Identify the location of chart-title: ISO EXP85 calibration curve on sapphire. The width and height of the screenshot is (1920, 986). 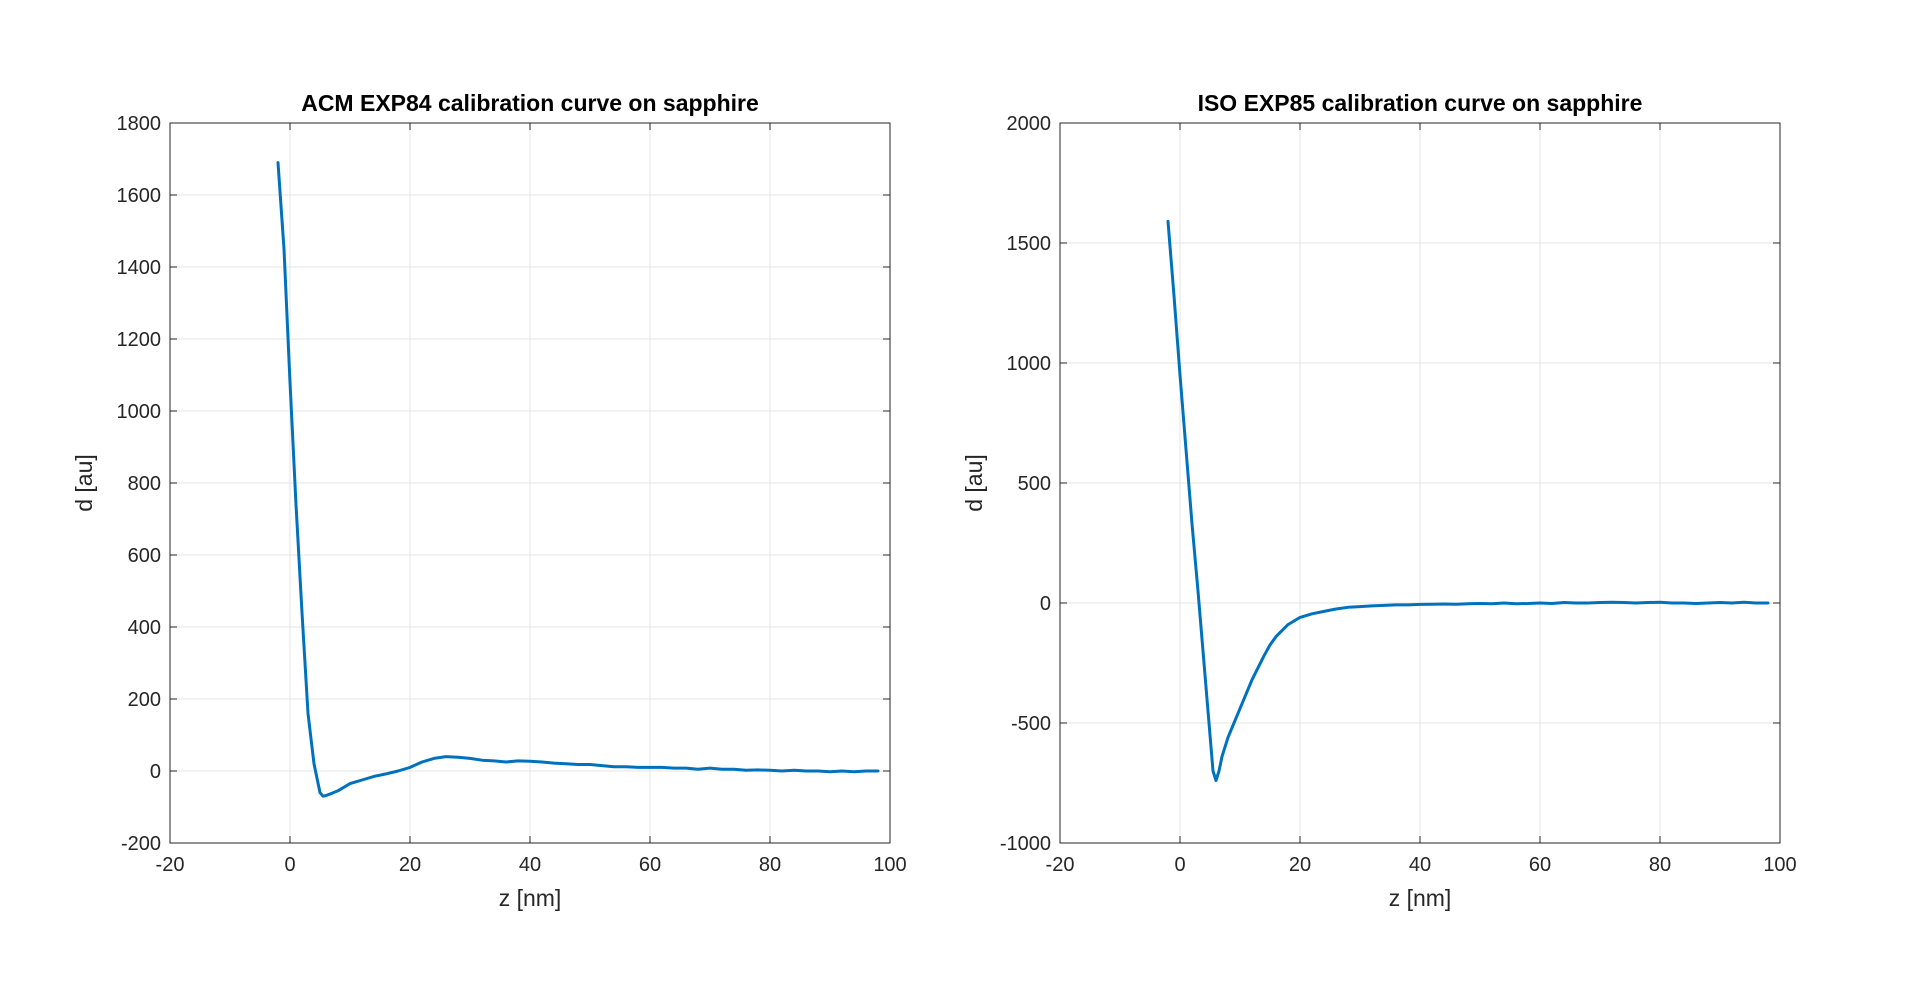
(1420, 103).